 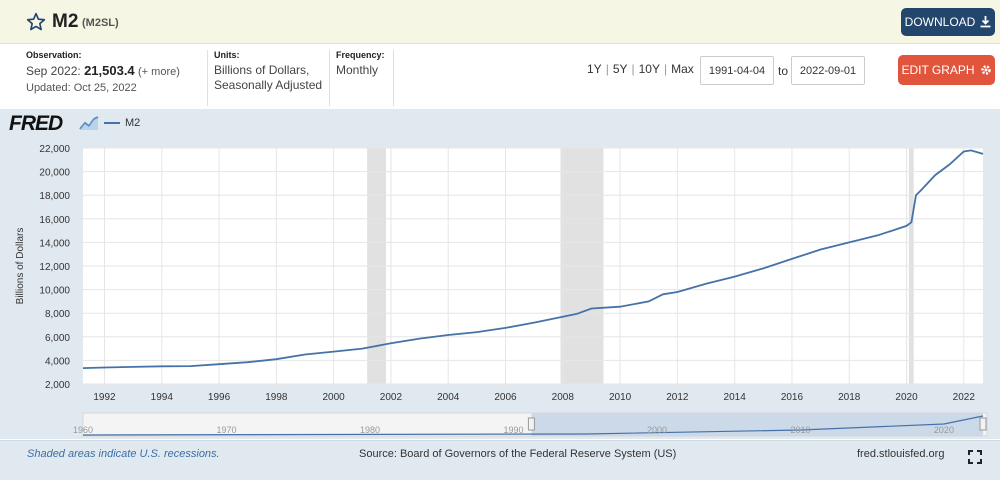 What do you see at coordinates (57, 385) in the screenshot?
I see `y-tick-label: 2,000` at bounding box center [57, 385].